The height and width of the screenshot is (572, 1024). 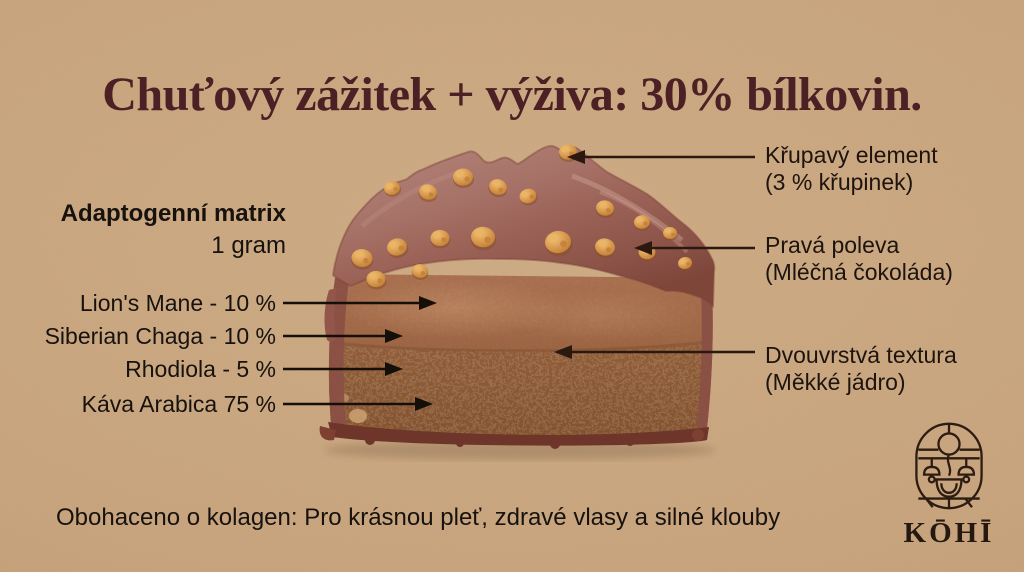 I want to click on callout-title: Pravá poleva, so click(x=832, y=245).